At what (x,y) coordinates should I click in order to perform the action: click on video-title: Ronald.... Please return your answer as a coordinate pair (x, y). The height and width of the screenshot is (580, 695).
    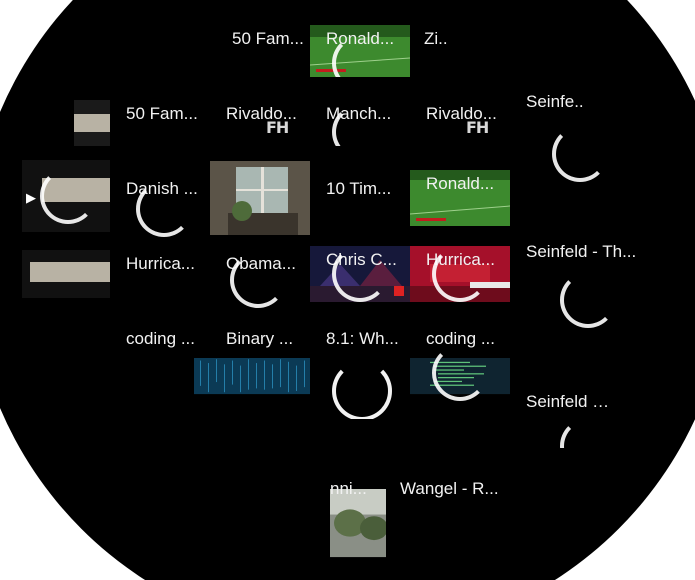
    Looking at the image, I should click on (460, 183).